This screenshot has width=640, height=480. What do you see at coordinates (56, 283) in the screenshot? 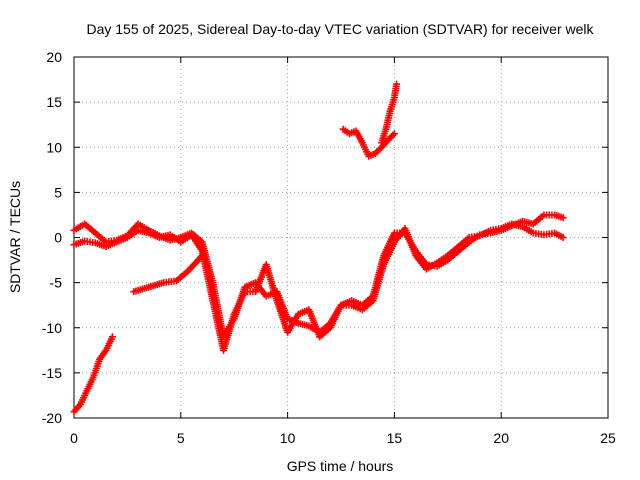
I see `y-tick-label: -5` at bounding box center [56, 283].